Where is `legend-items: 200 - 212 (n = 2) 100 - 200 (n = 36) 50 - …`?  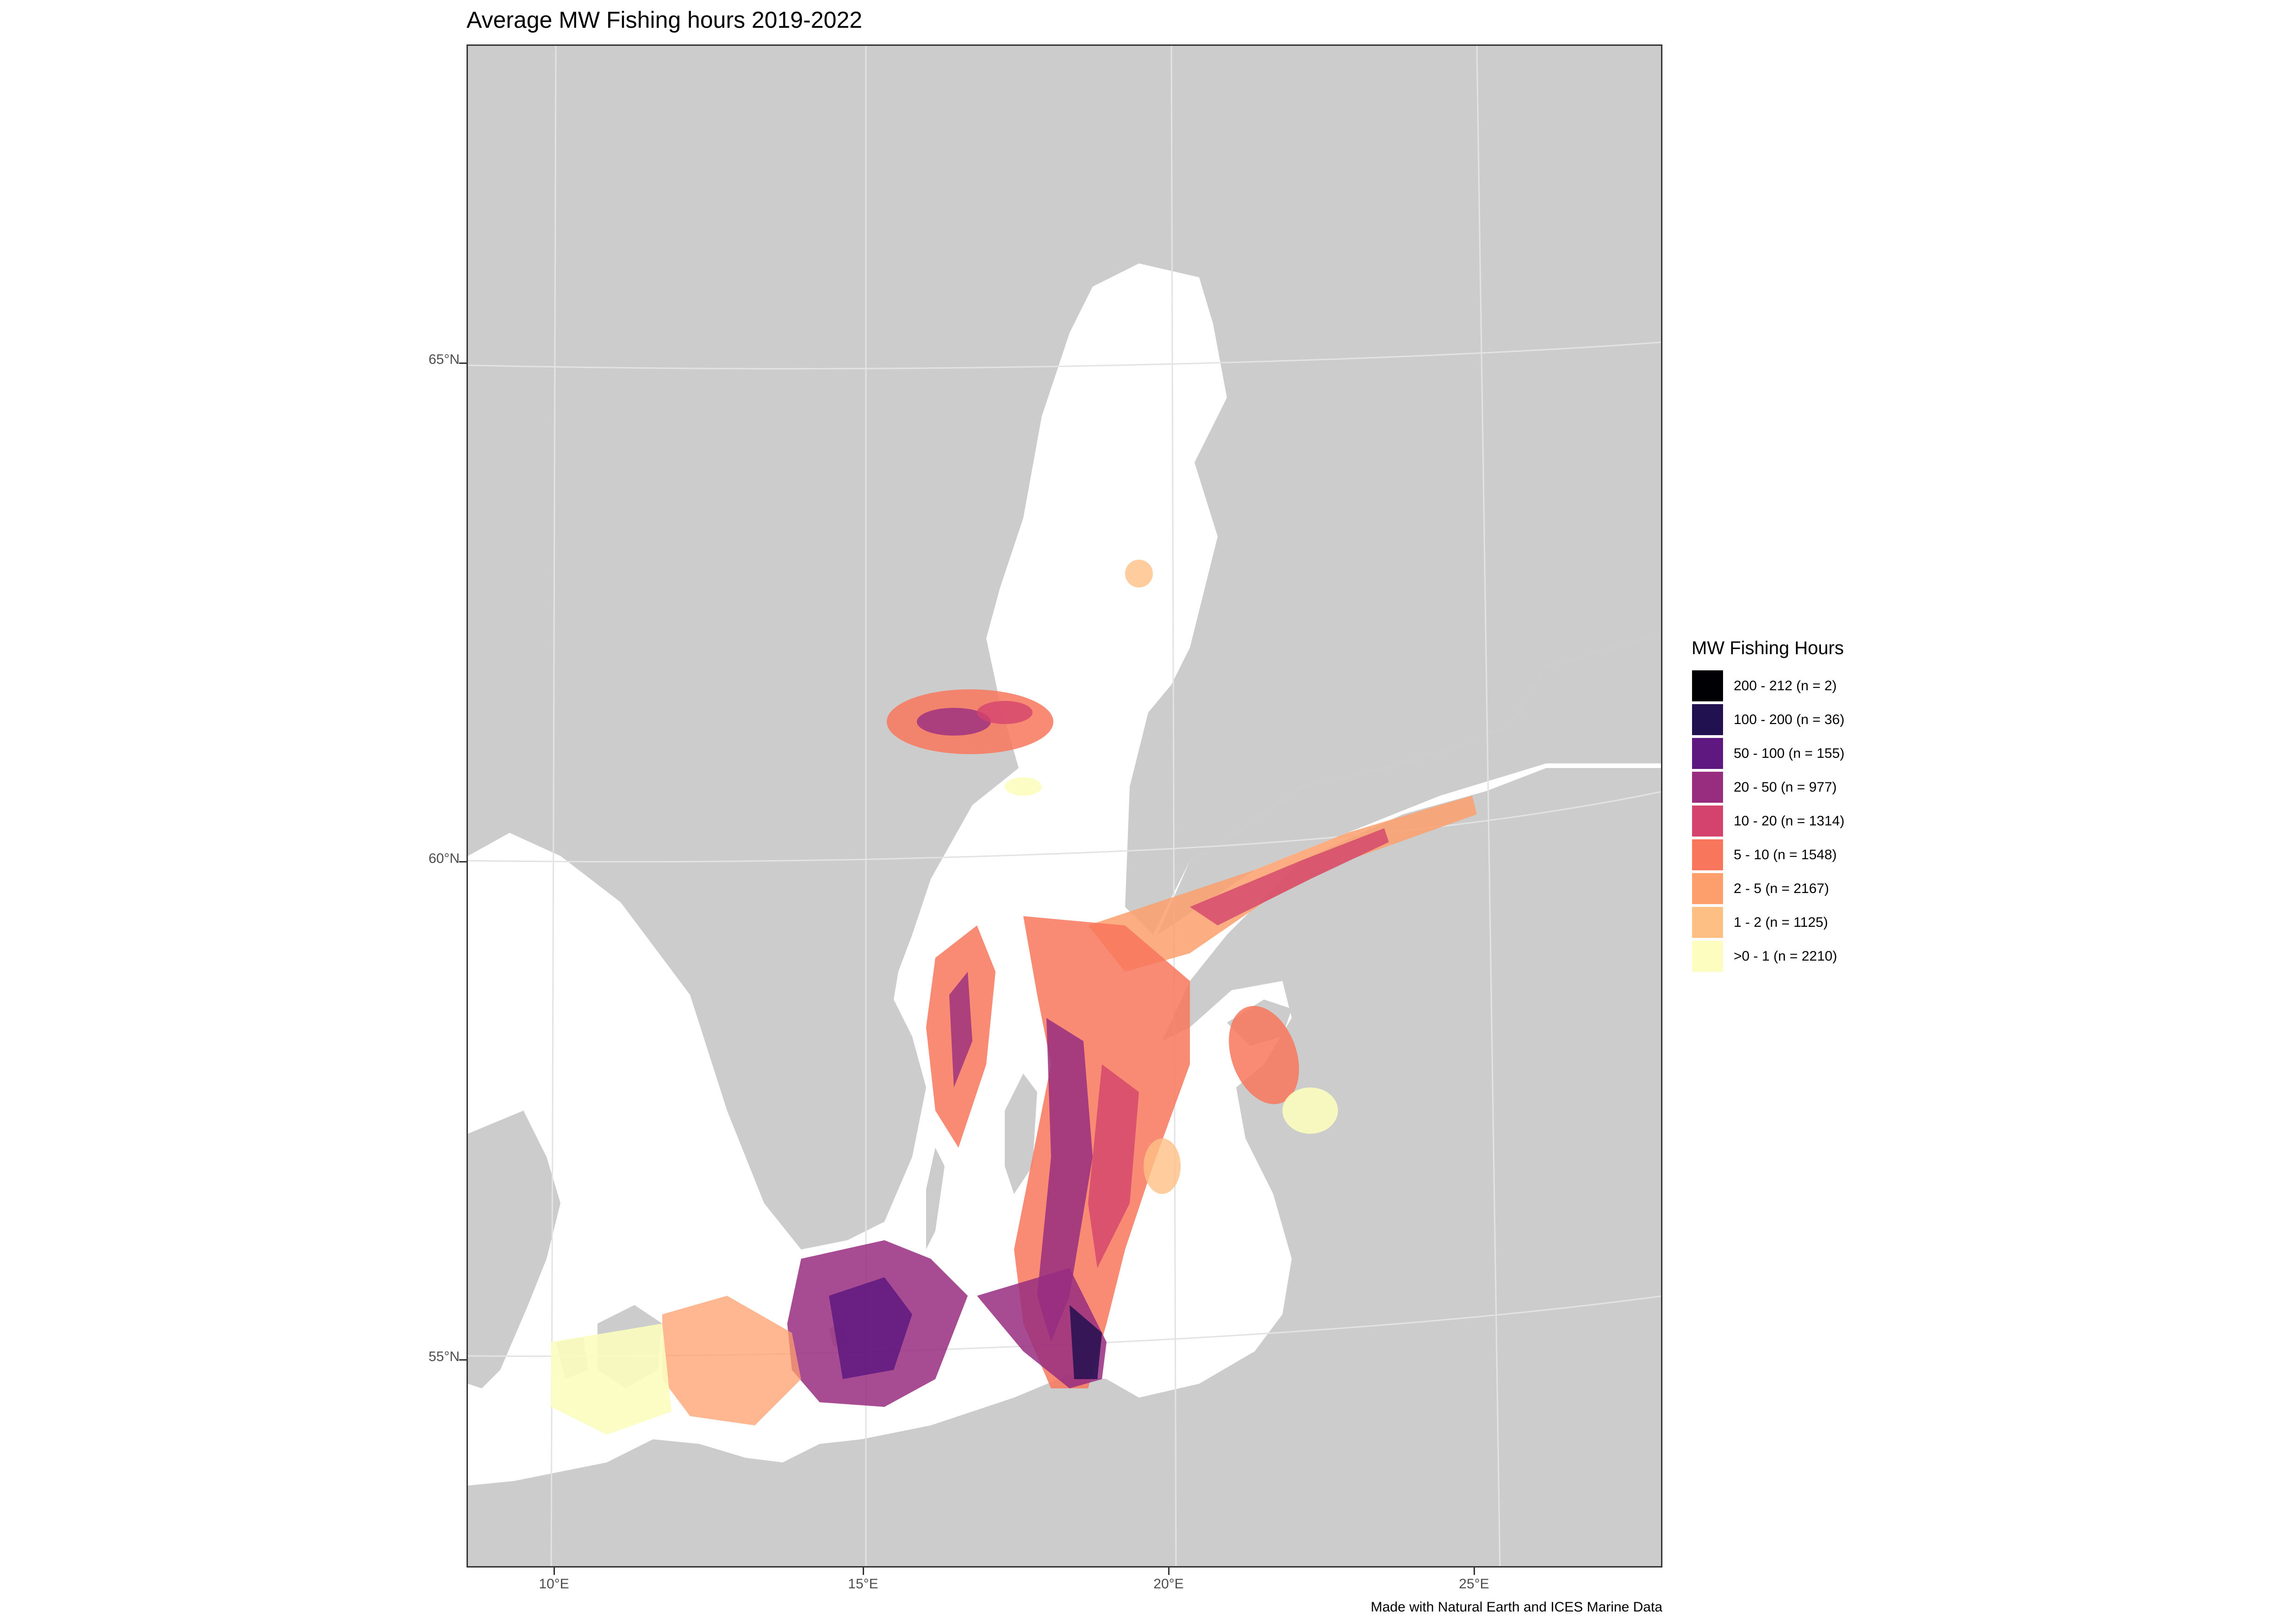
legend-items: 200 - 212 (n = 2) 100 - 200 (n = 36) 50 - … is located at coordinates (1768, 821).